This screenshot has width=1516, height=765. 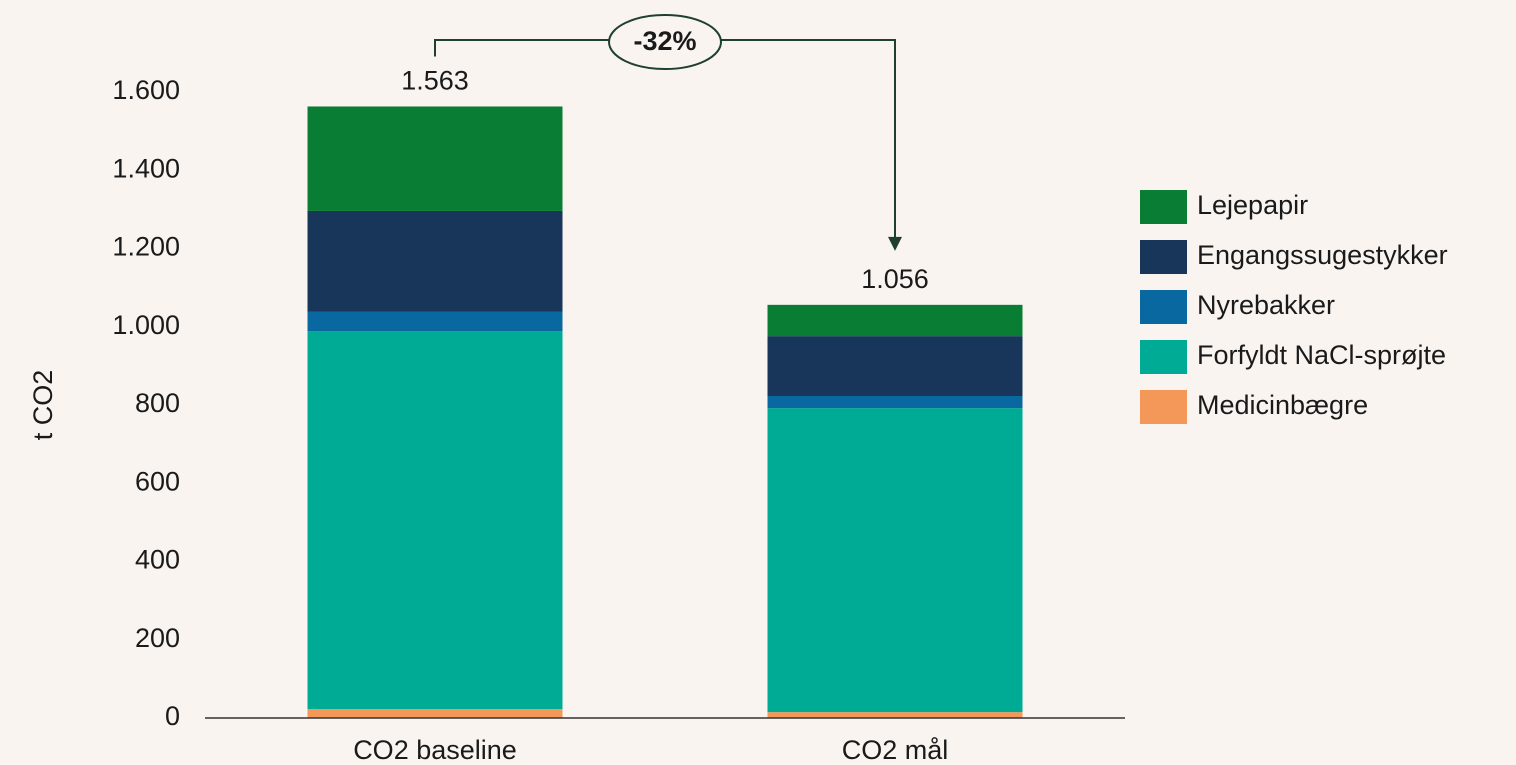 What do you see at coordinates (146, 325) in the screenshot?
I see `y-tick-label: 1.000` at bounding box center [146, 325].